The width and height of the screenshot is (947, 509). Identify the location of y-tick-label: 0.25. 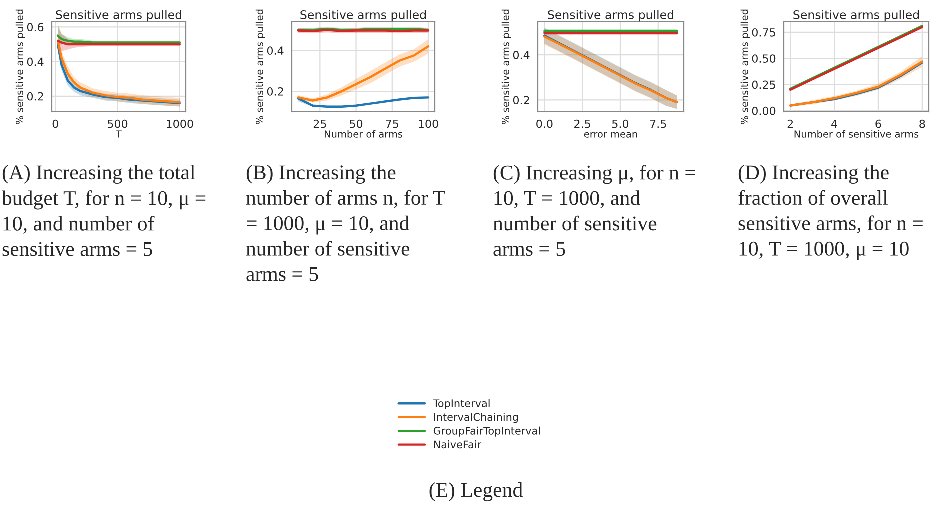
(764, 85).